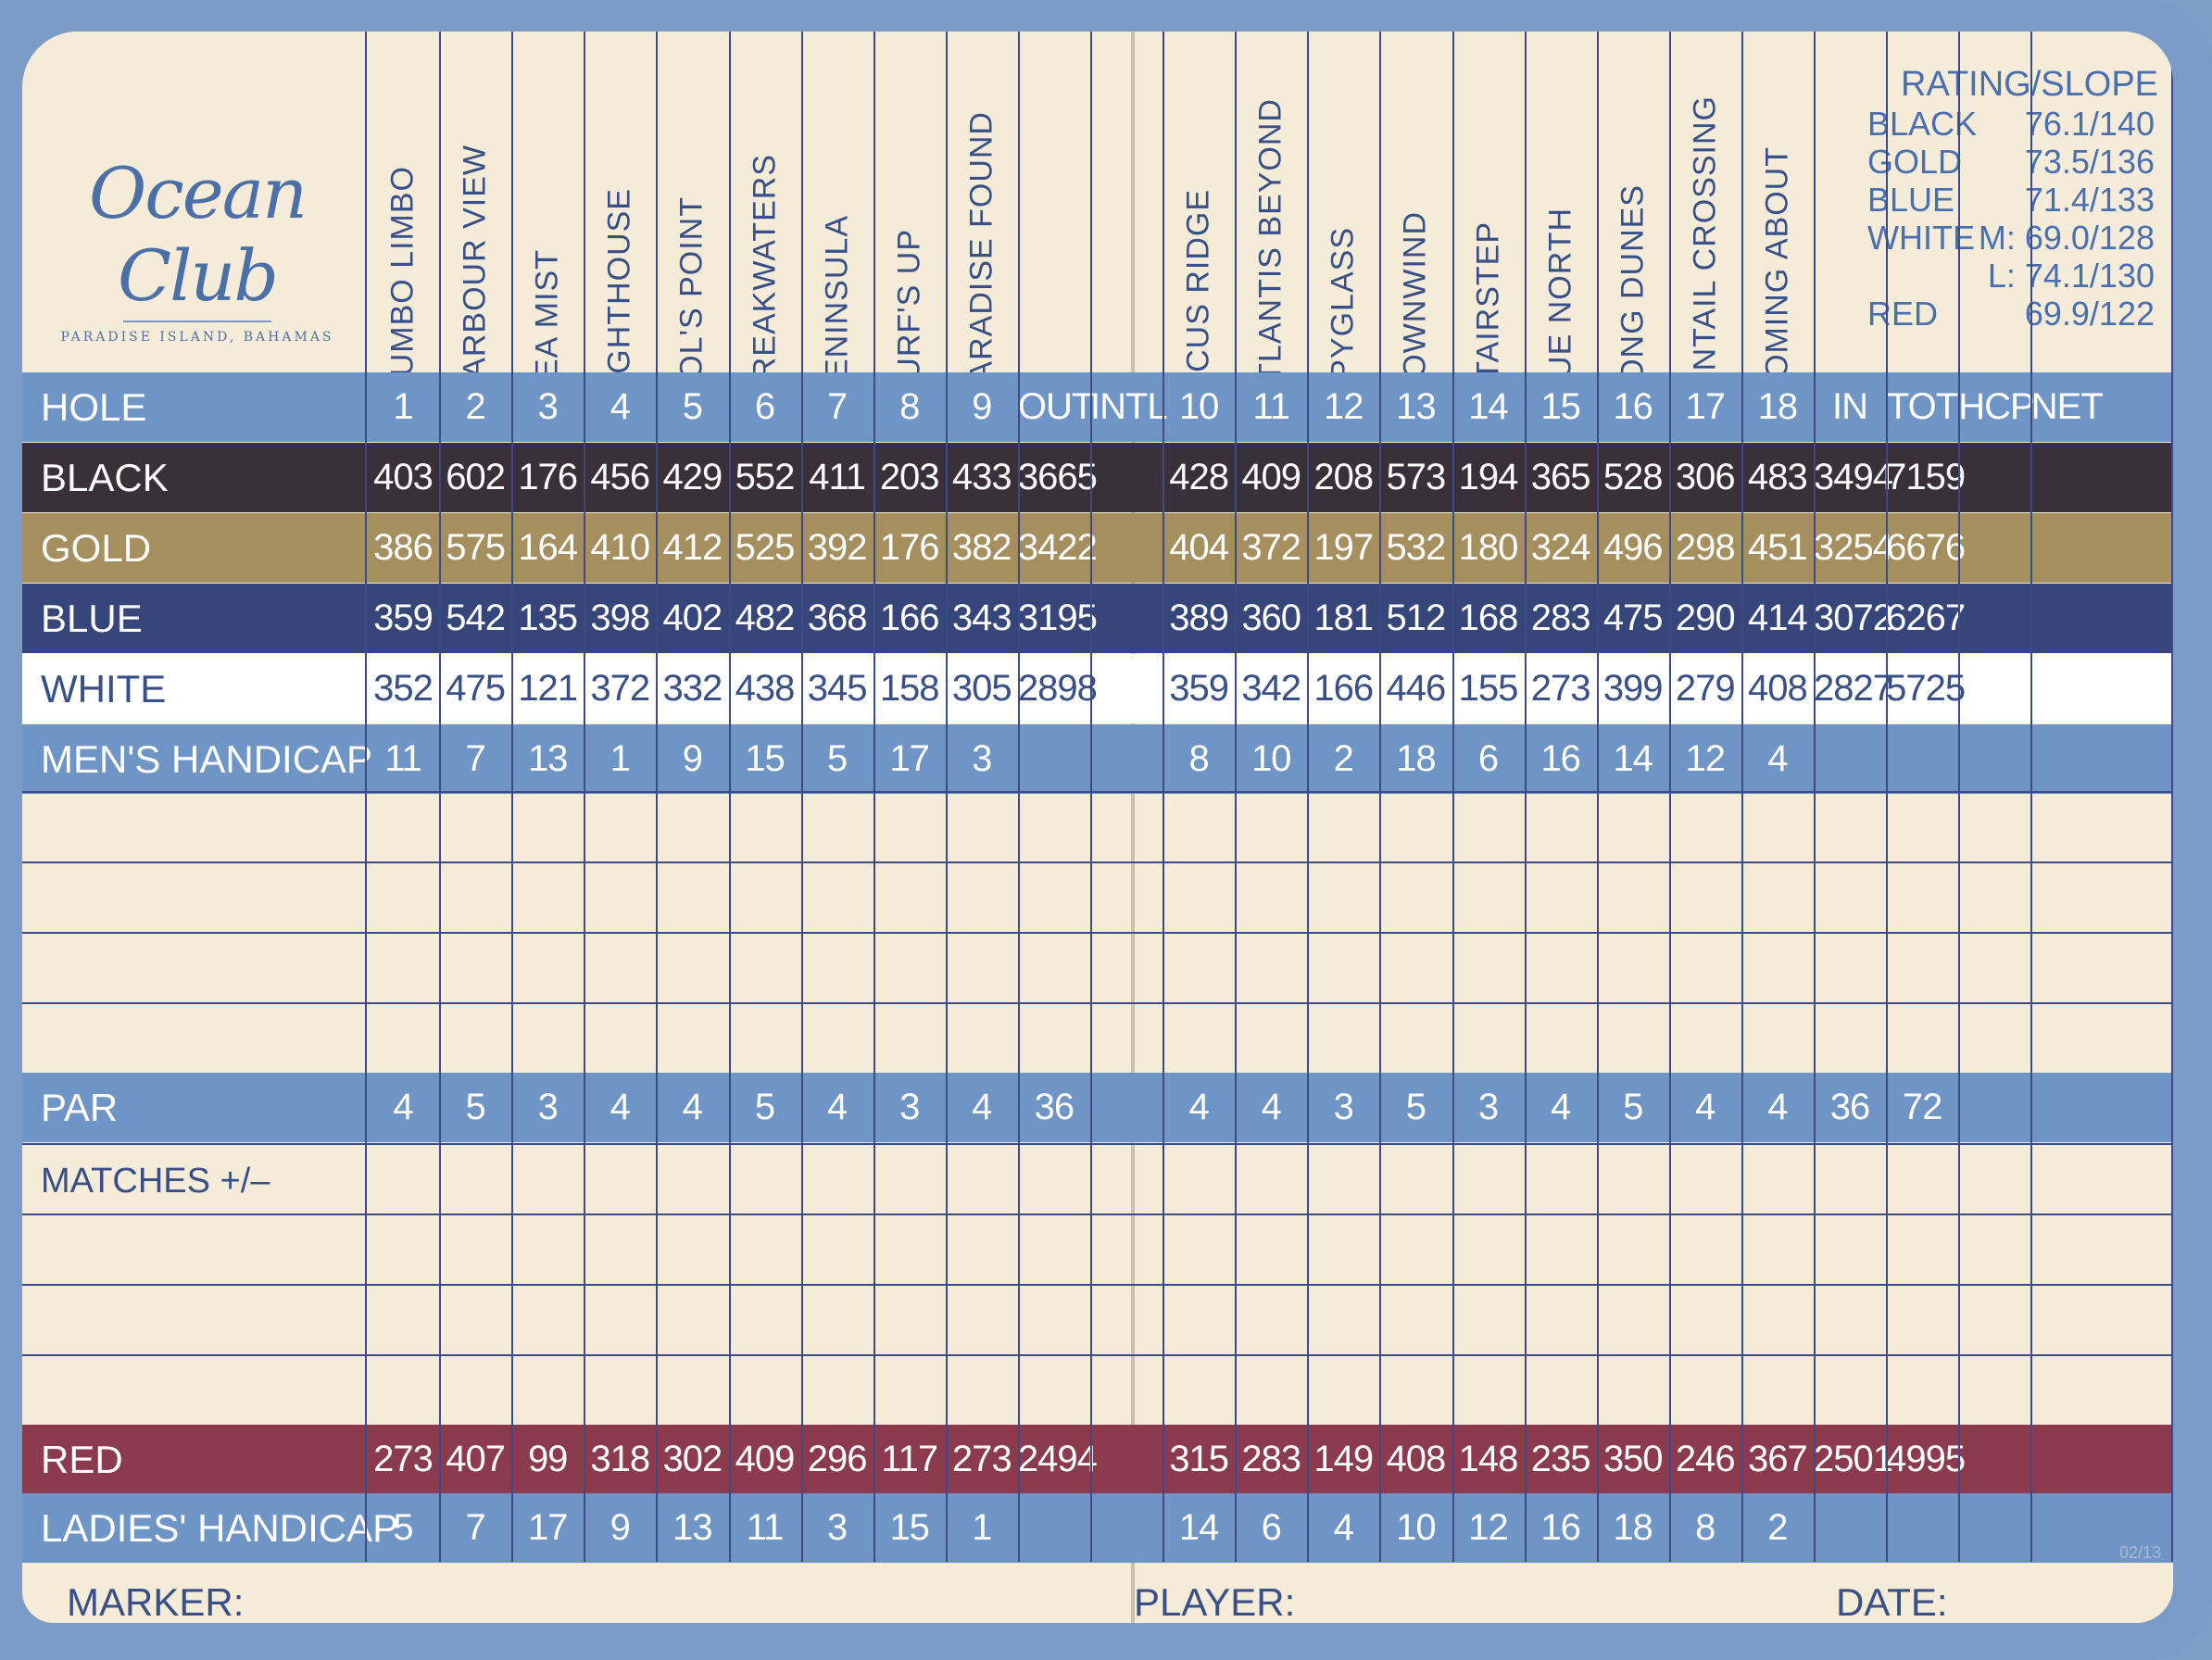 The width and height of the screenshot is (2212, 1660). I want to click on hole-name: COMING ABOUT, so click(1778, 235).